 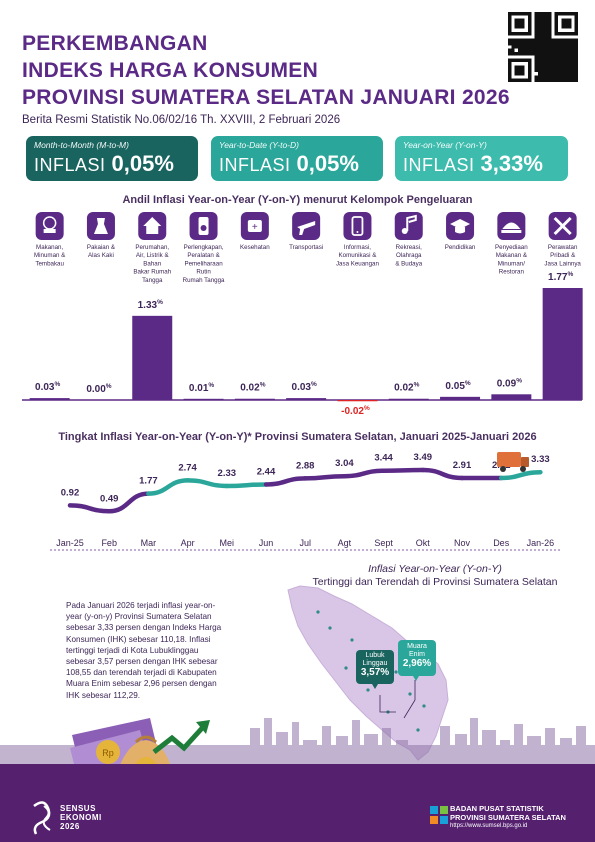 What do you see at coordinates (266, 97) in the screenshot?
I see `title-line-3: PROVINSI SUMATERA SELATAN JANUARI 2026` at bounding box center [266, 97].